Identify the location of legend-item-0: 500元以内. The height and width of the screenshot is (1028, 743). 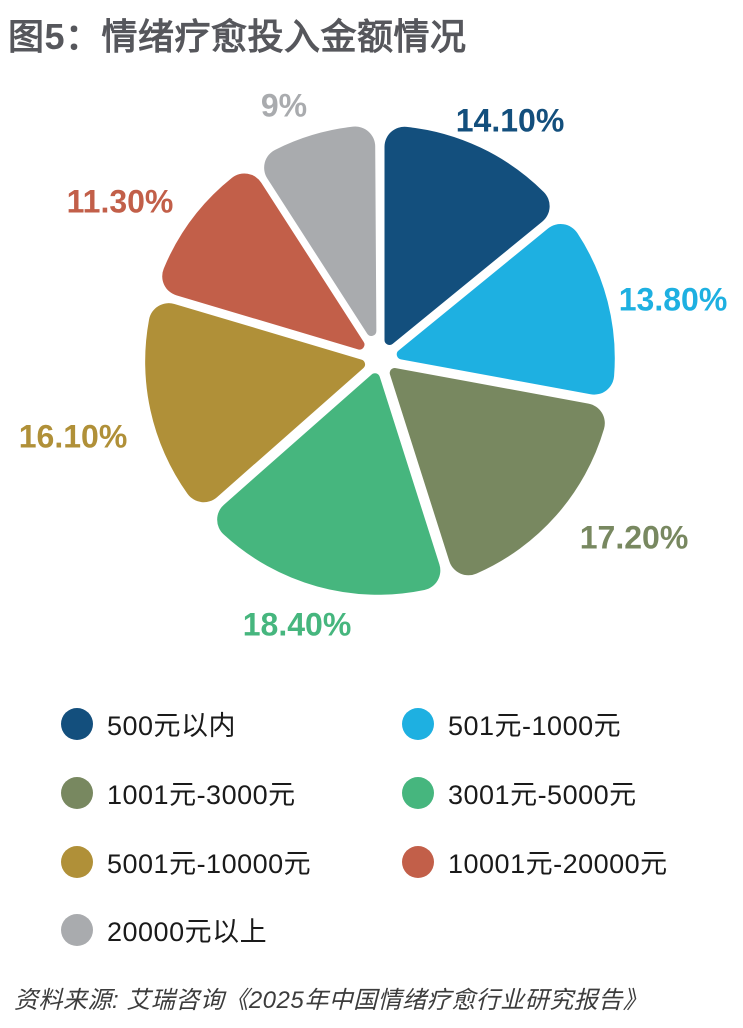
(148, 723).